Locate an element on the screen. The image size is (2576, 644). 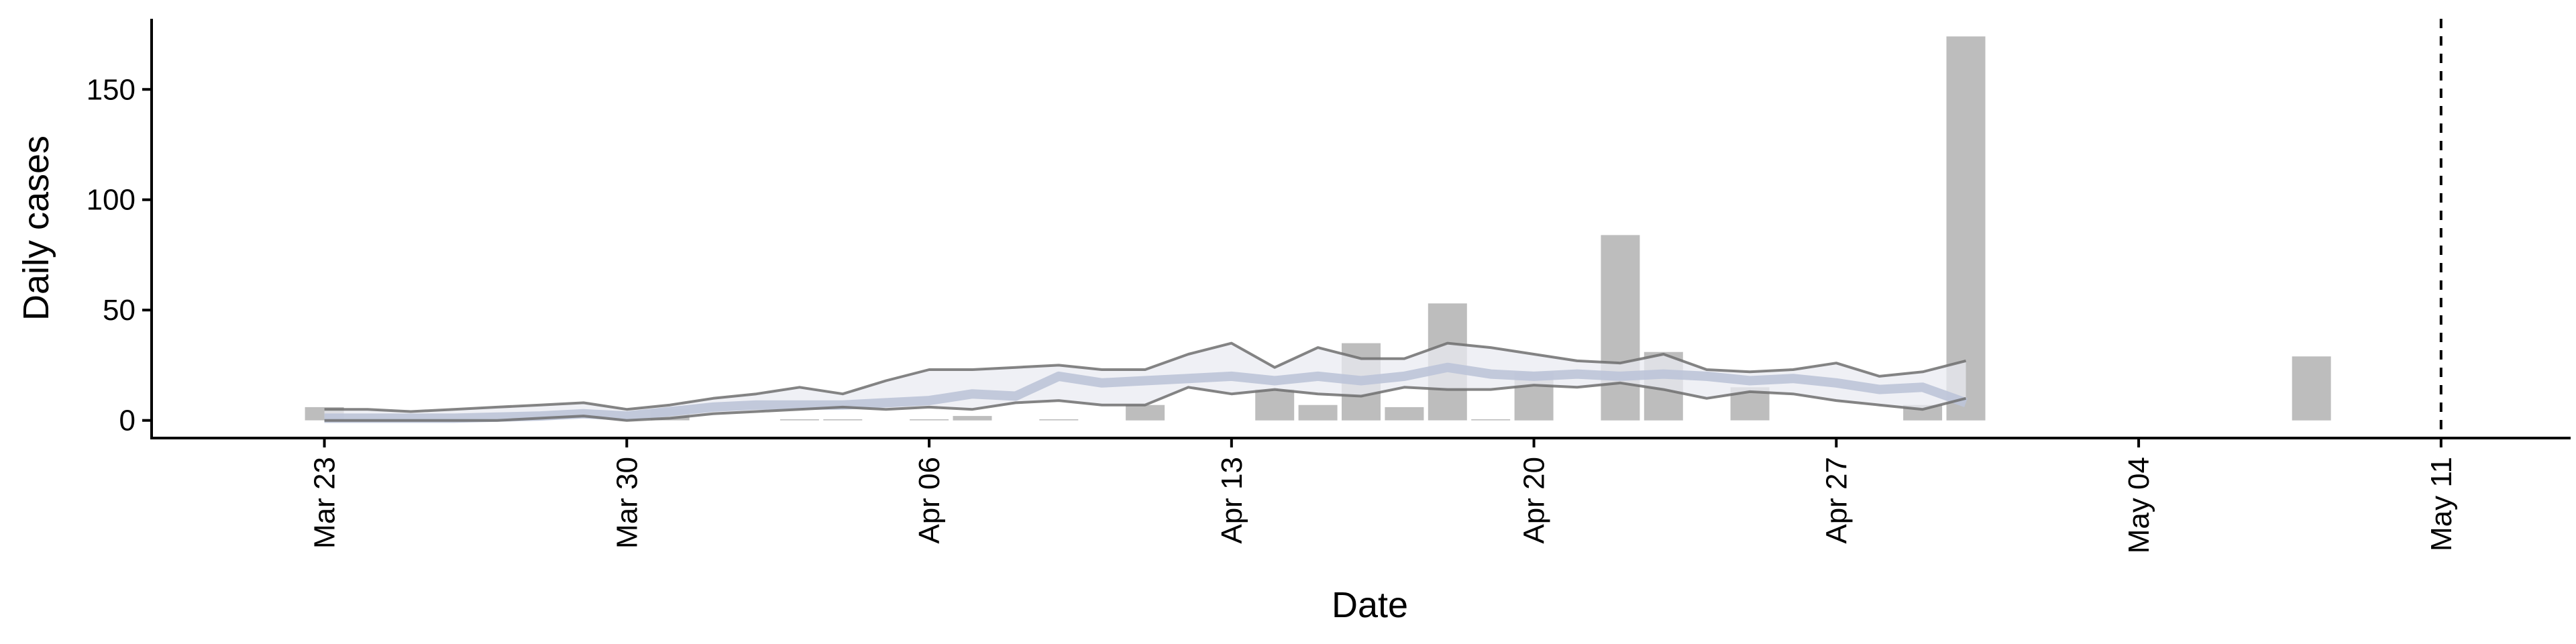
y-tick-label: 150 is located at coordinates (111, 89).